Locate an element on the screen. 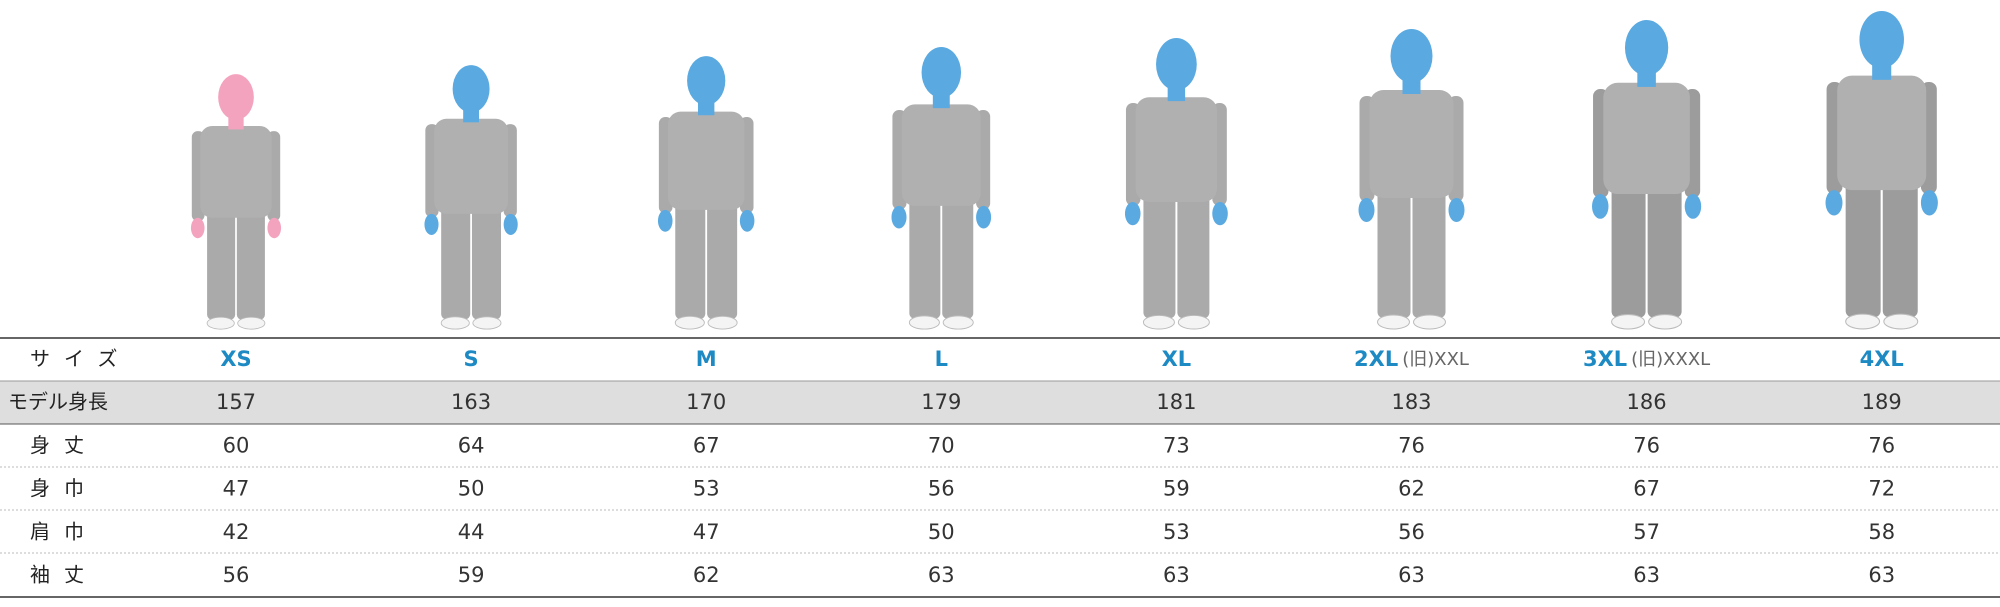 Image resolution: width=2000 pixels, height=607 pixels. size-label: 3XL (旧)XXXL is located at coordinates (1646, 359).